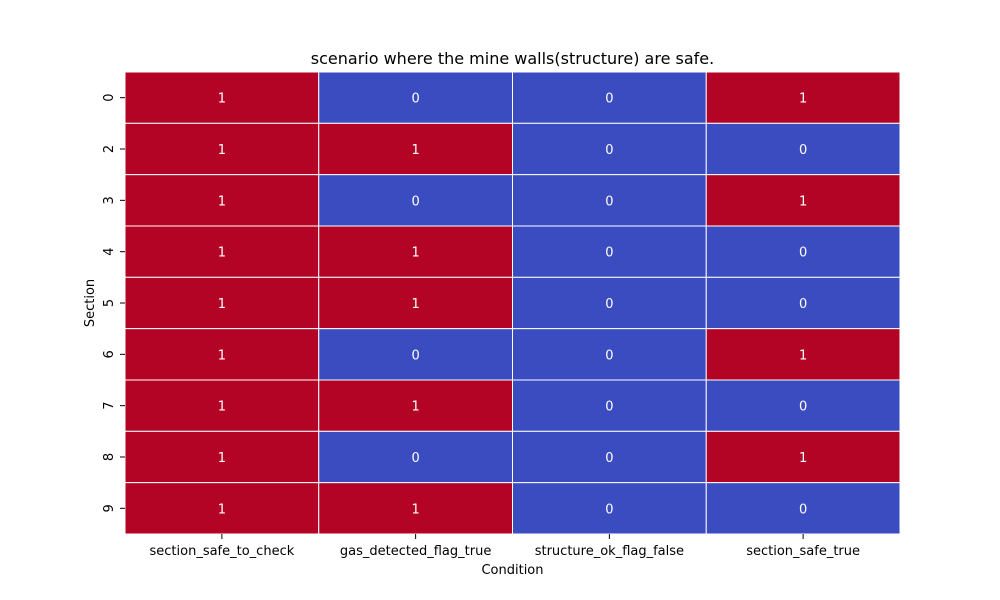 The width and height of the screenshot is (1000, 600). What do you see at coordinates (109, 149) in the screenshot?
I see `y-tick-label-1: 2` at bounding box center [109, 149].